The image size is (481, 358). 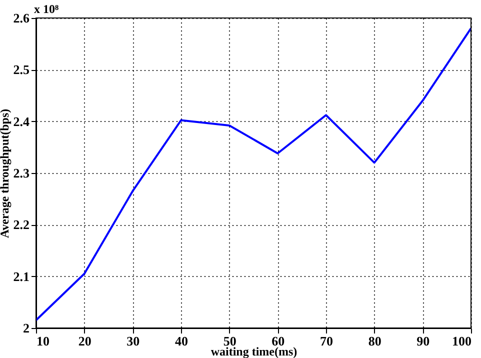 I want to click on y-axis-title: Average throughput(bps), so click(x=6, y=173).